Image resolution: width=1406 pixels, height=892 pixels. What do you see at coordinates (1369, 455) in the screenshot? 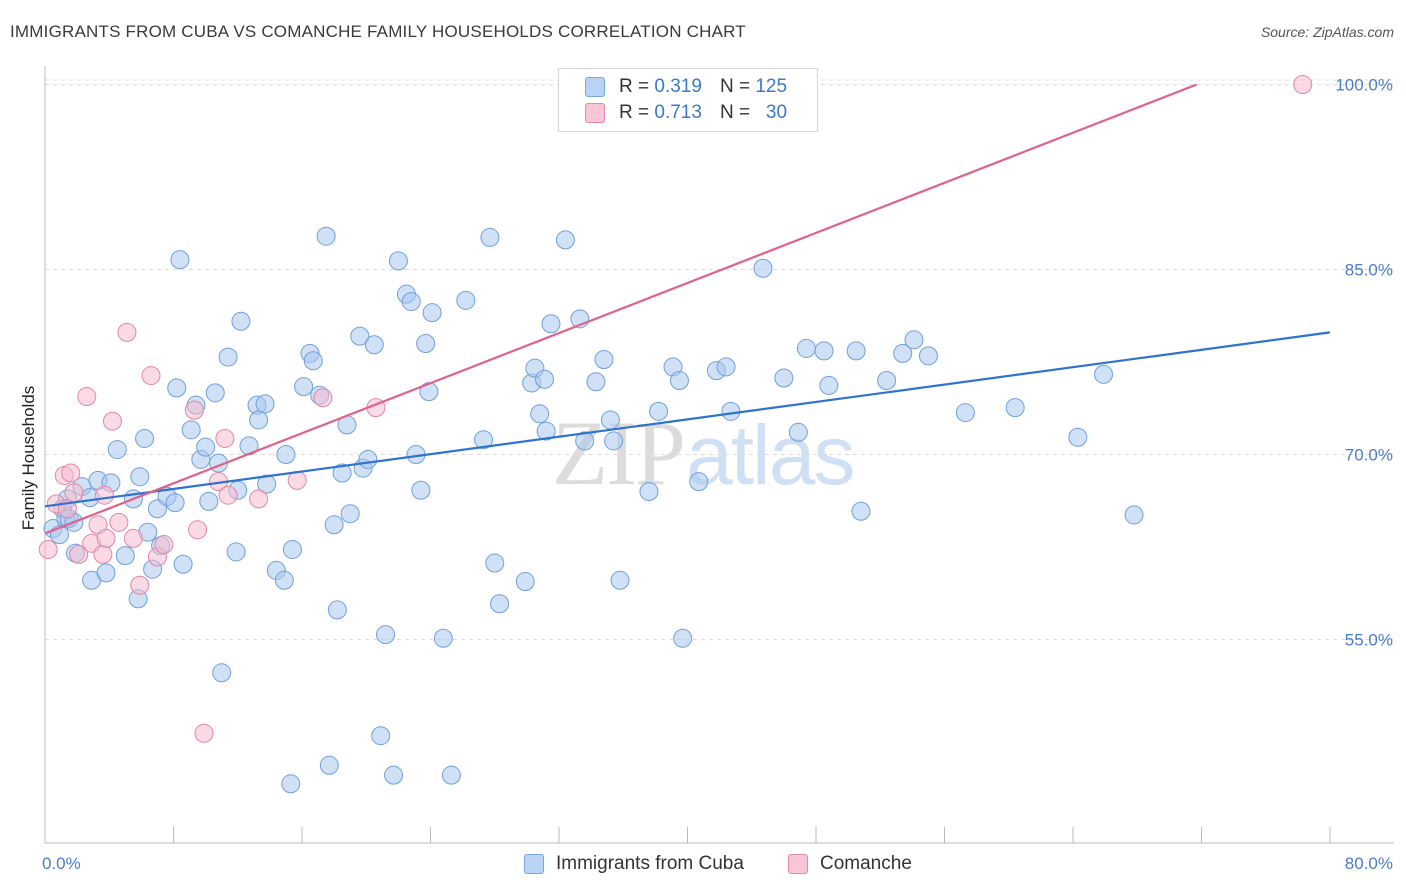
I see `y-tick-label: 70.0%` at bounding box center [1369, 455].